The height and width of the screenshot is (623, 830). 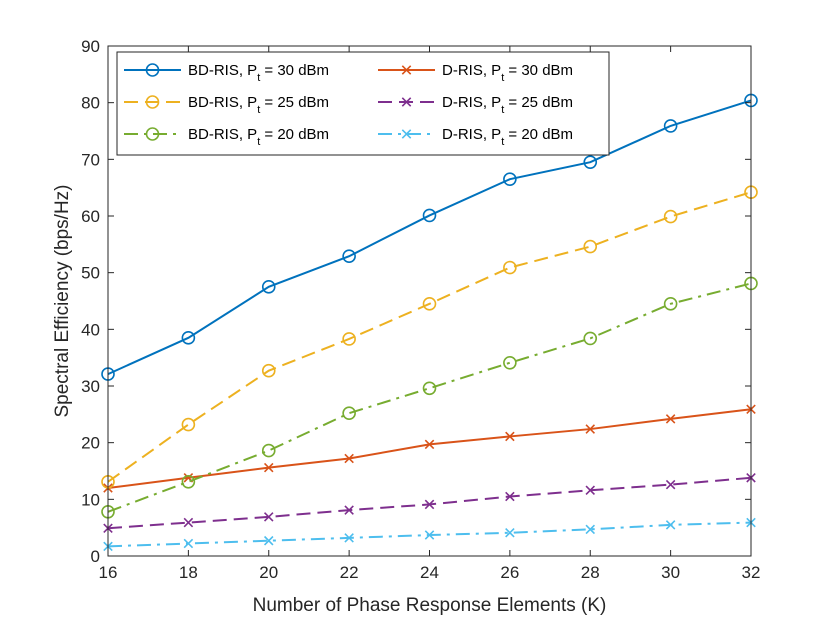 What do you see at coordinates (90, 273) in the screenshot?
I see `y-tick-label: 50` at bounding box center [90, 273].